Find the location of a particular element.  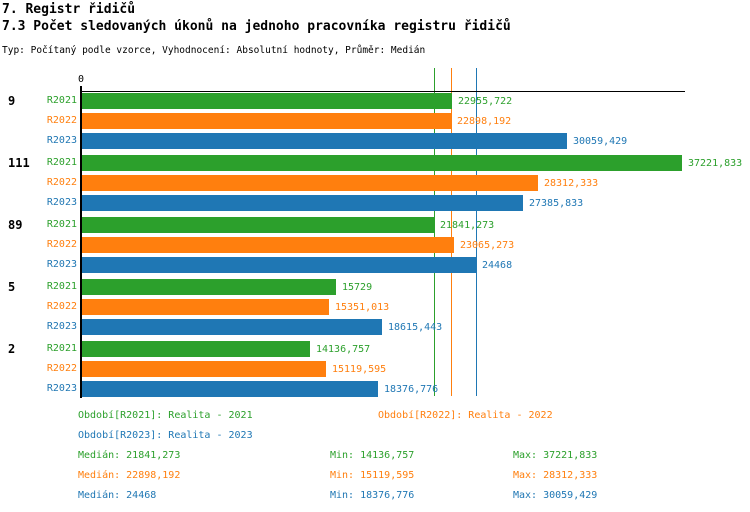

bar-value-label: 18376,776 is located at coordinates (411, 389).